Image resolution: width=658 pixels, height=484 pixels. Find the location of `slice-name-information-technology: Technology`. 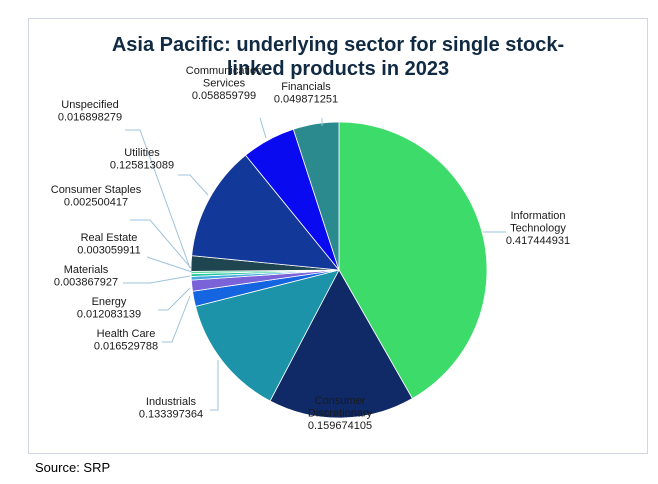

slice-name-information-technology: Technology is located at coordinates (538, 229).